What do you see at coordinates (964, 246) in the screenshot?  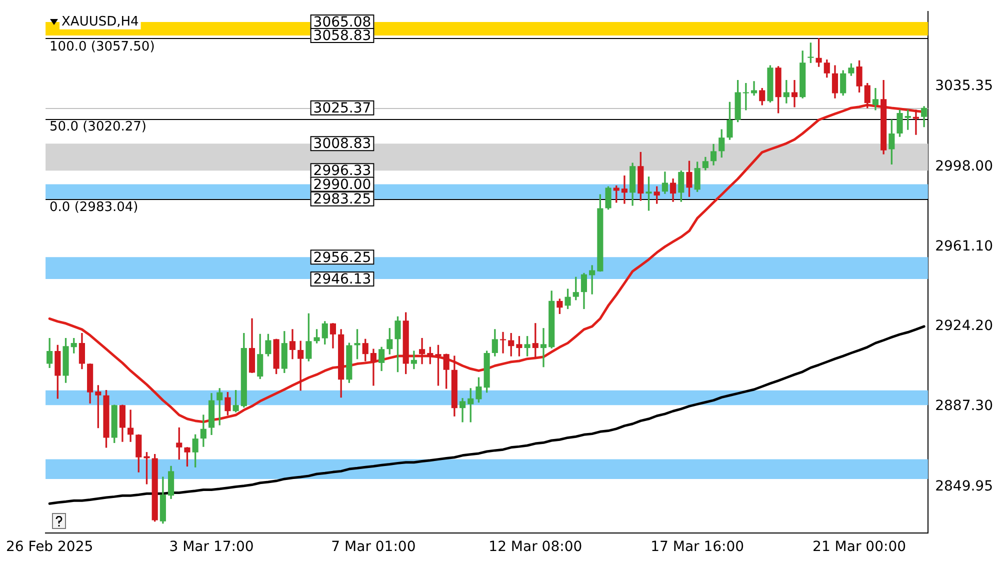 I see `y-tick-label: 2961.10` at bounding box center [964, 246].